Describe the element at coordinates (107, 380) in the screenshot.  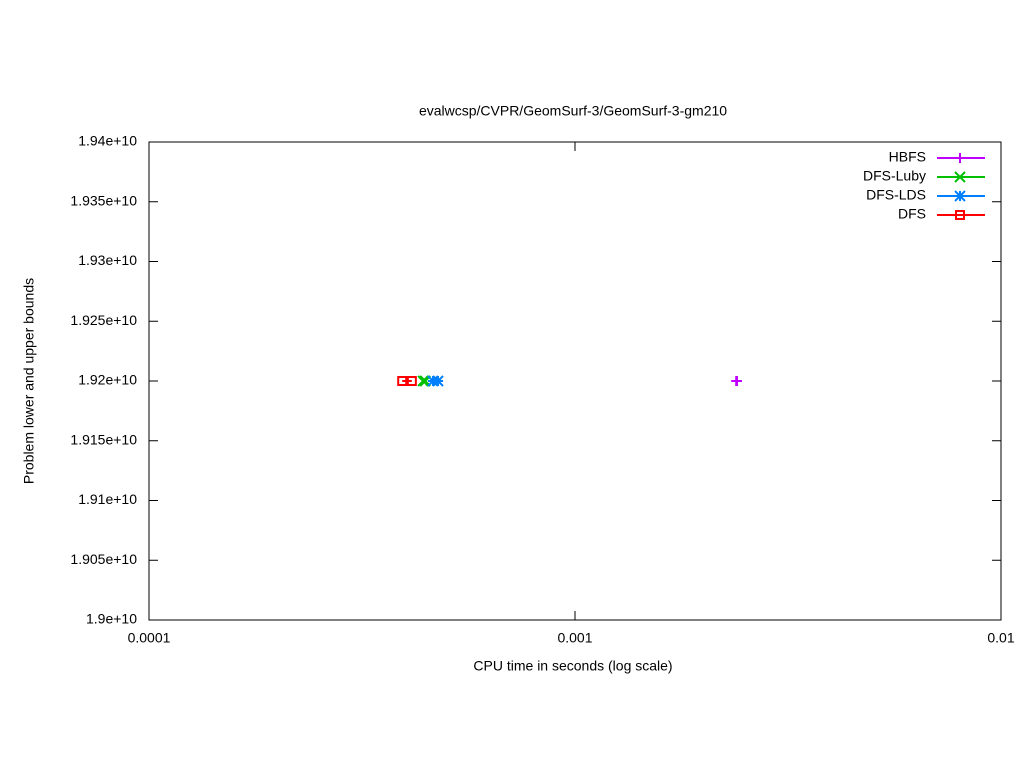
I see `y-tick-label: 1.92e+10` at that location.